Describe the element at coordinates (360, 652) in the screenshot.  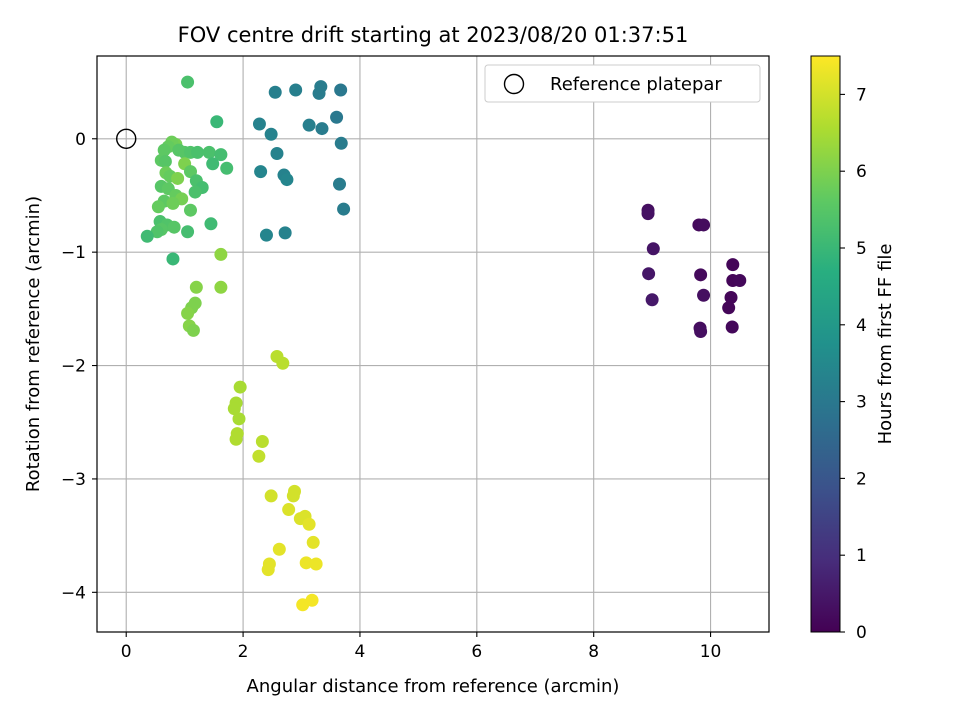
I see `x-tick-label: 4` at that location.